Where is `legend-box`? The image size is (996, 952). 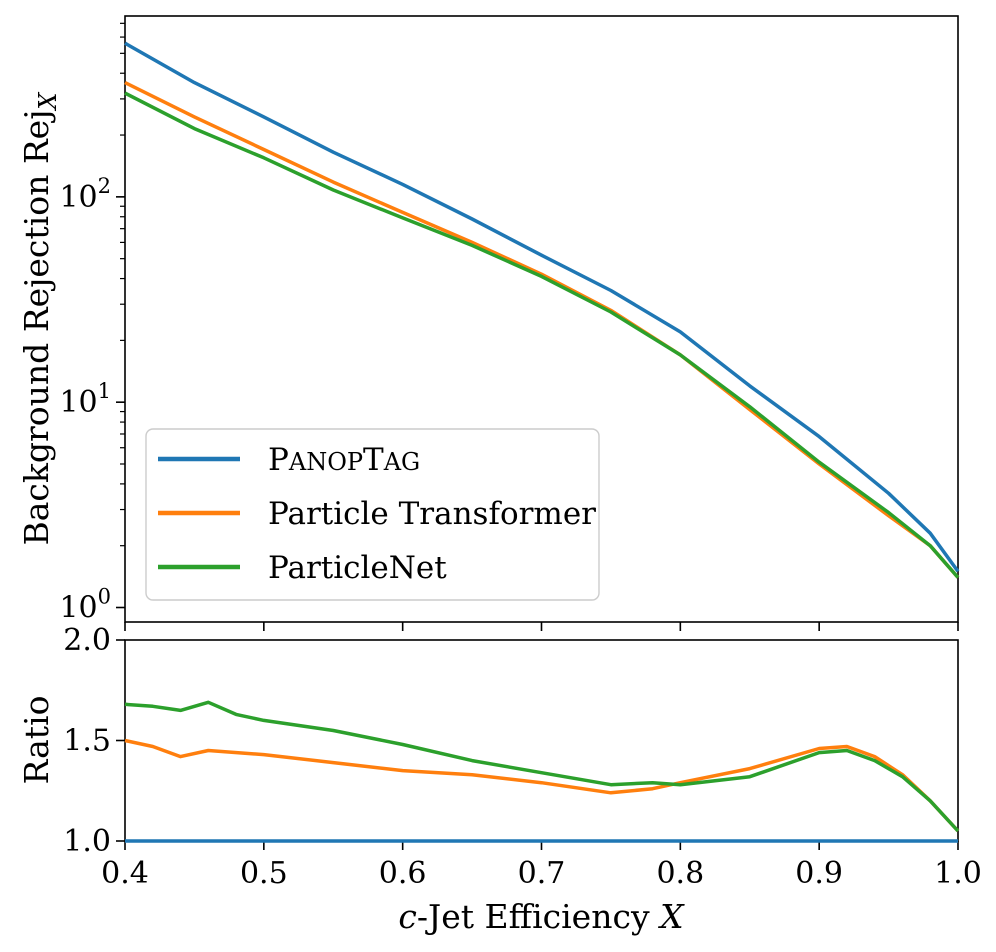
legend-box is located at coordinates (372, 514).